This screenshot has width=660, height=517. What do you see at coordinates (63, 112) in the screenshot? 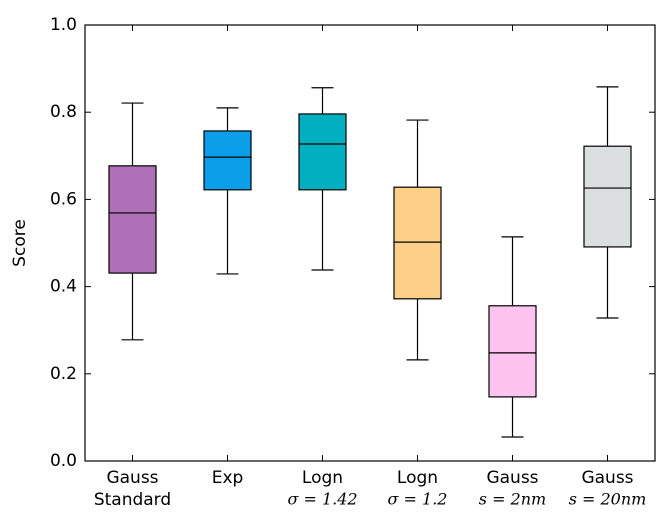
I see `y-tick-label: 0.8` at bounding box center [63, 112].